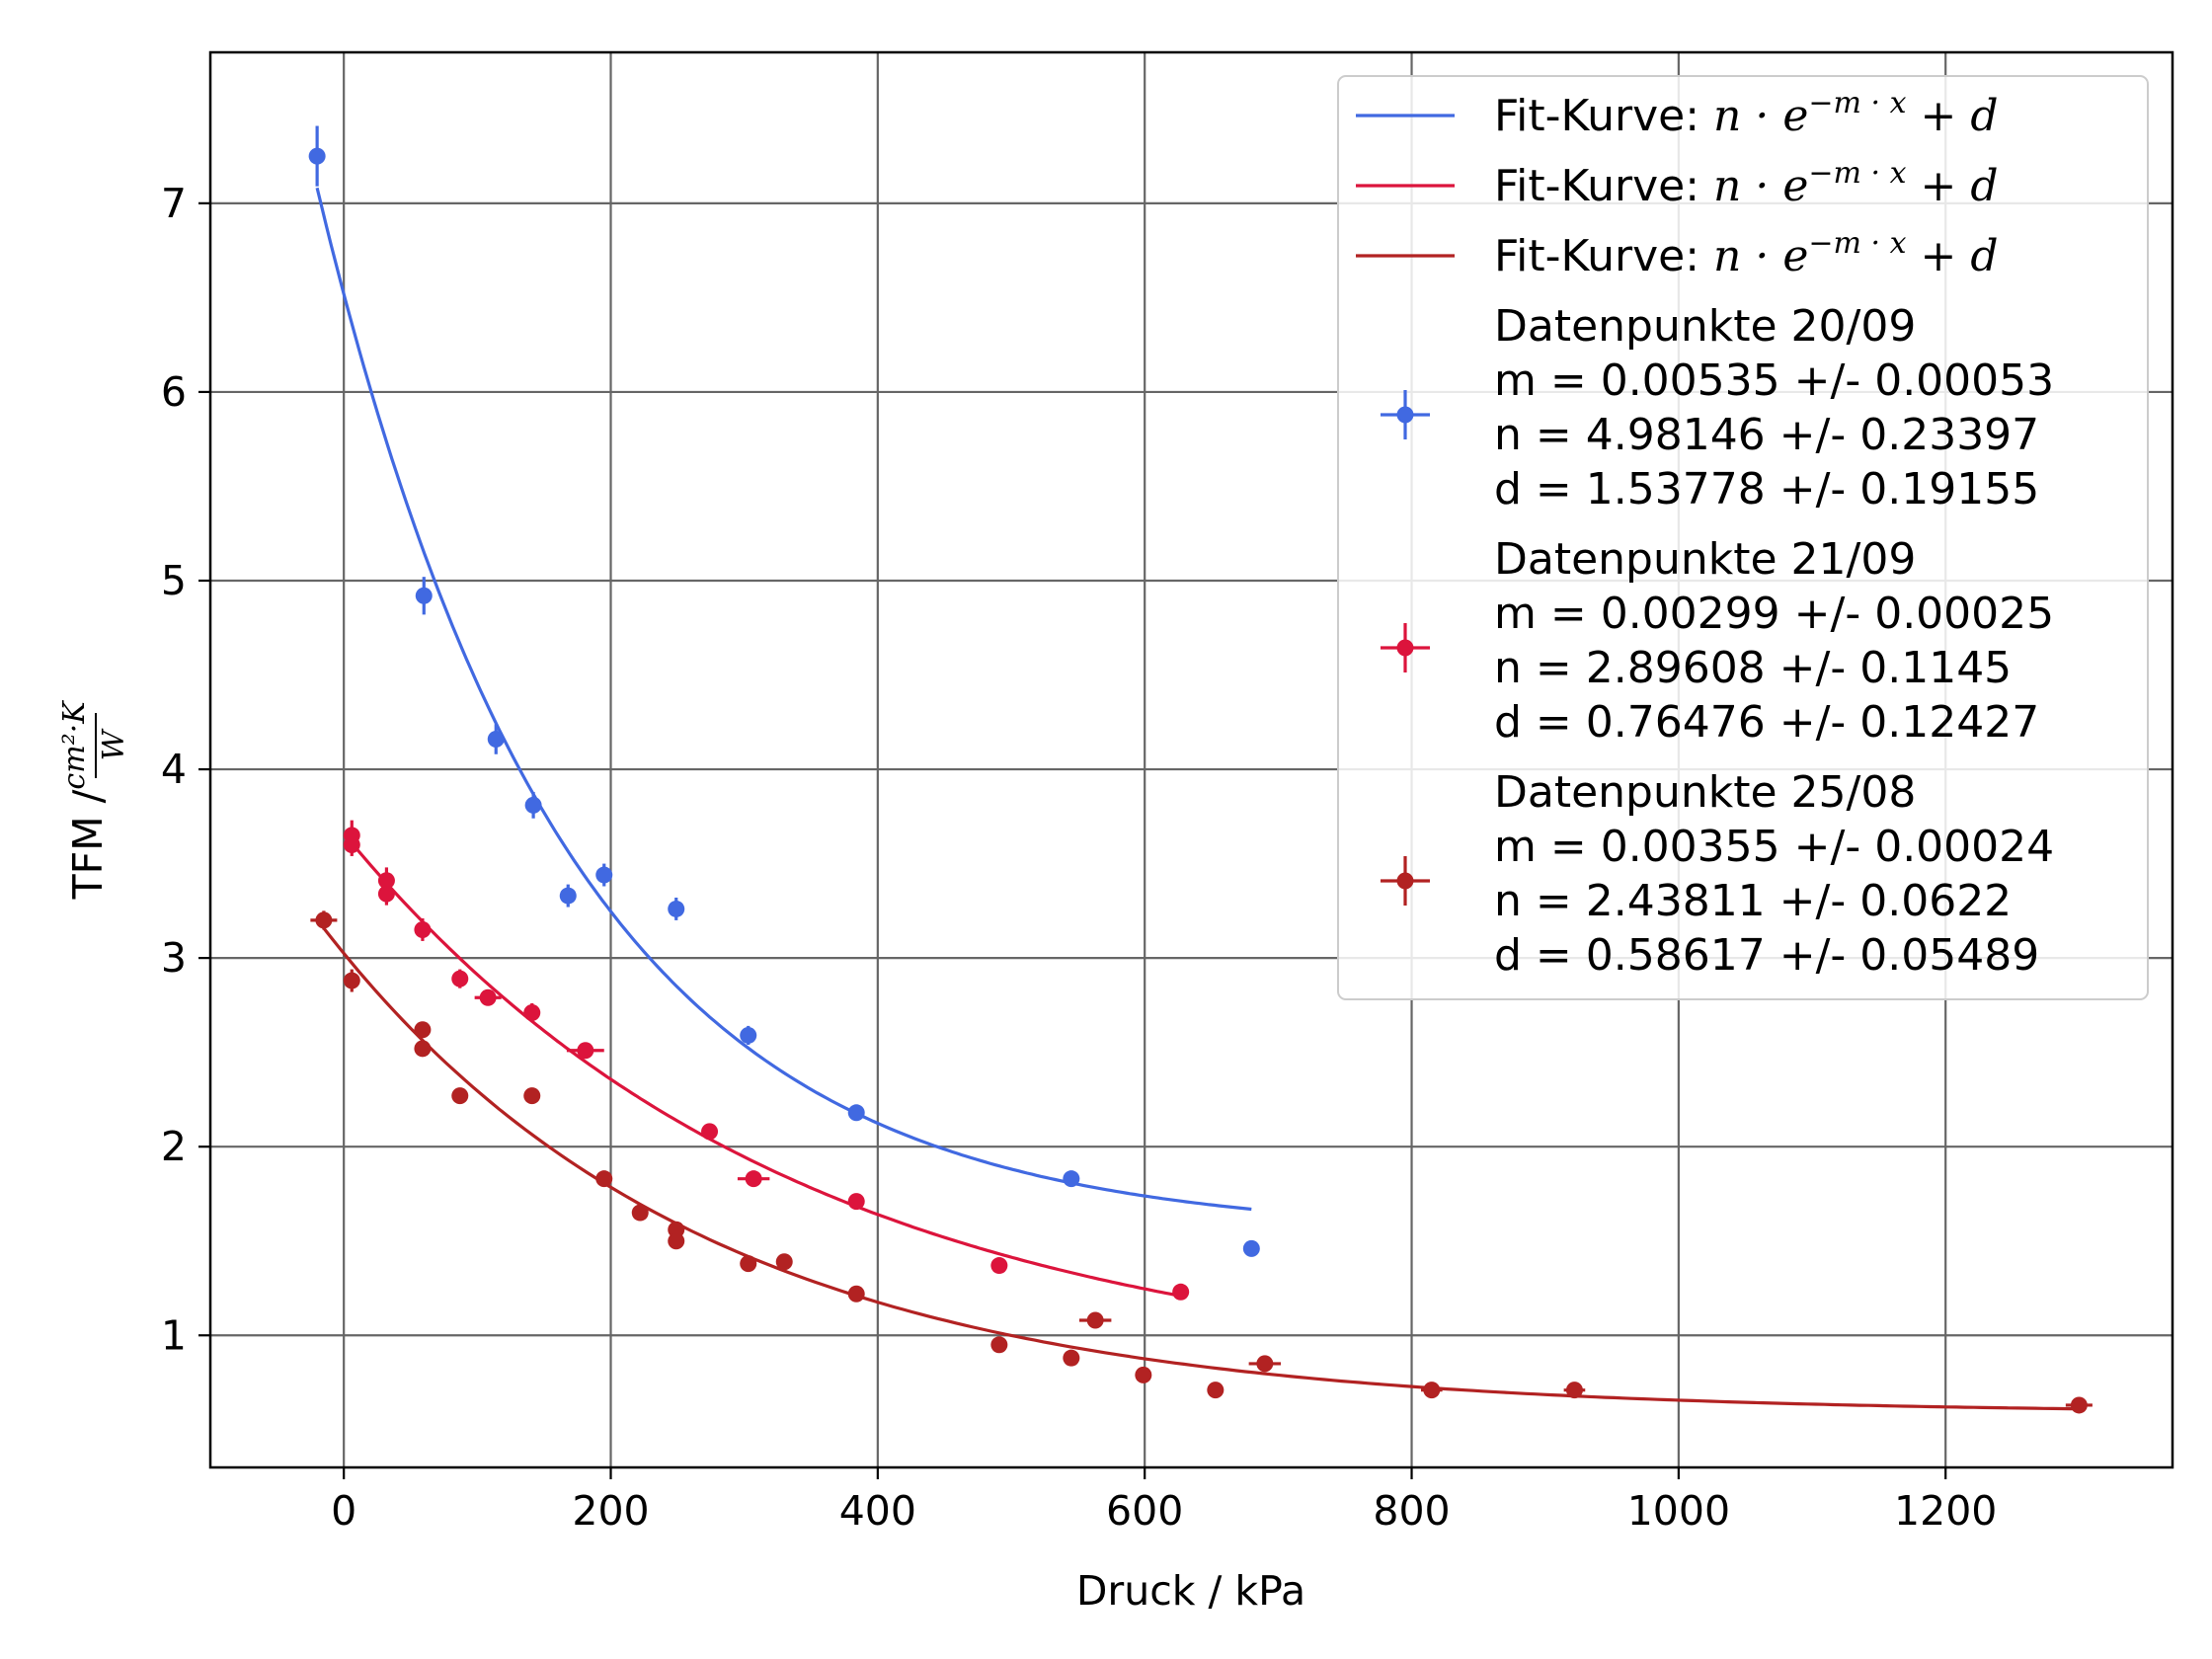 This screenshot has height=1659, width=2212. I want to click on legend-series-text-1-2: m = 0.00535 +/- 0.00053, so click(1774, 381).